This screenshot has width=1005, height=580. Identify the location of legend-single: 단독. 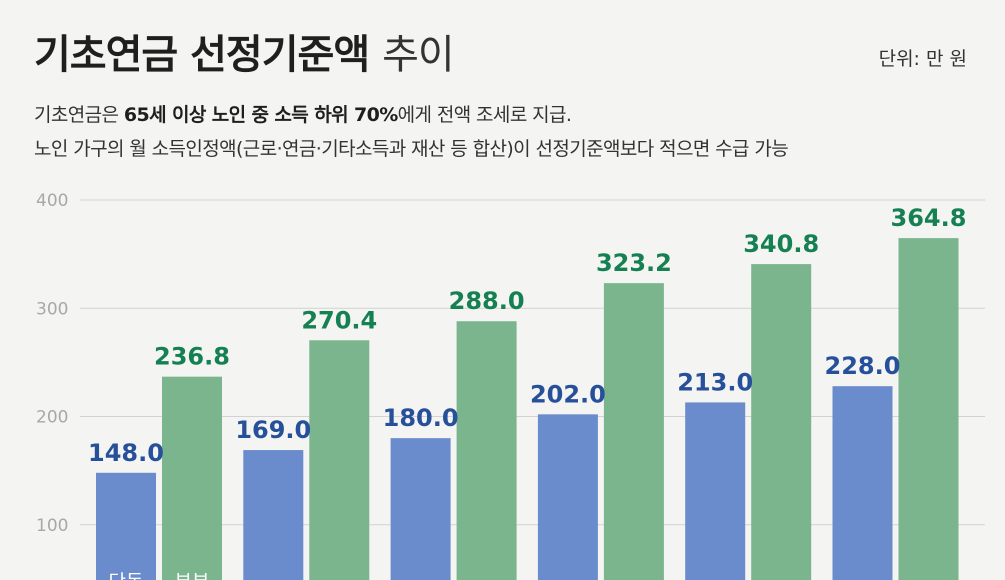
(126, 575).